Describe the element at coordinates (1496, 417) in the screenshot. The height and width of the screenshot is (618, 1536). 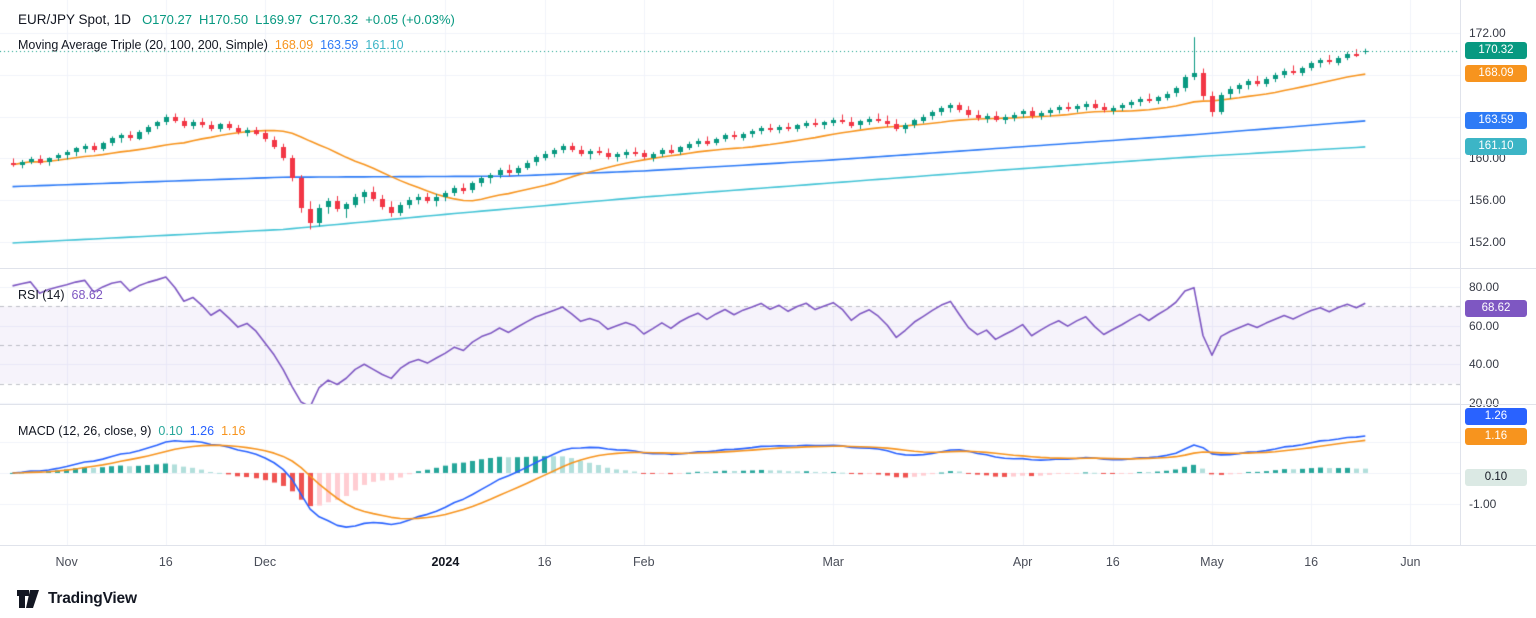
I see `macd-line-badge: 1.26` at that location.